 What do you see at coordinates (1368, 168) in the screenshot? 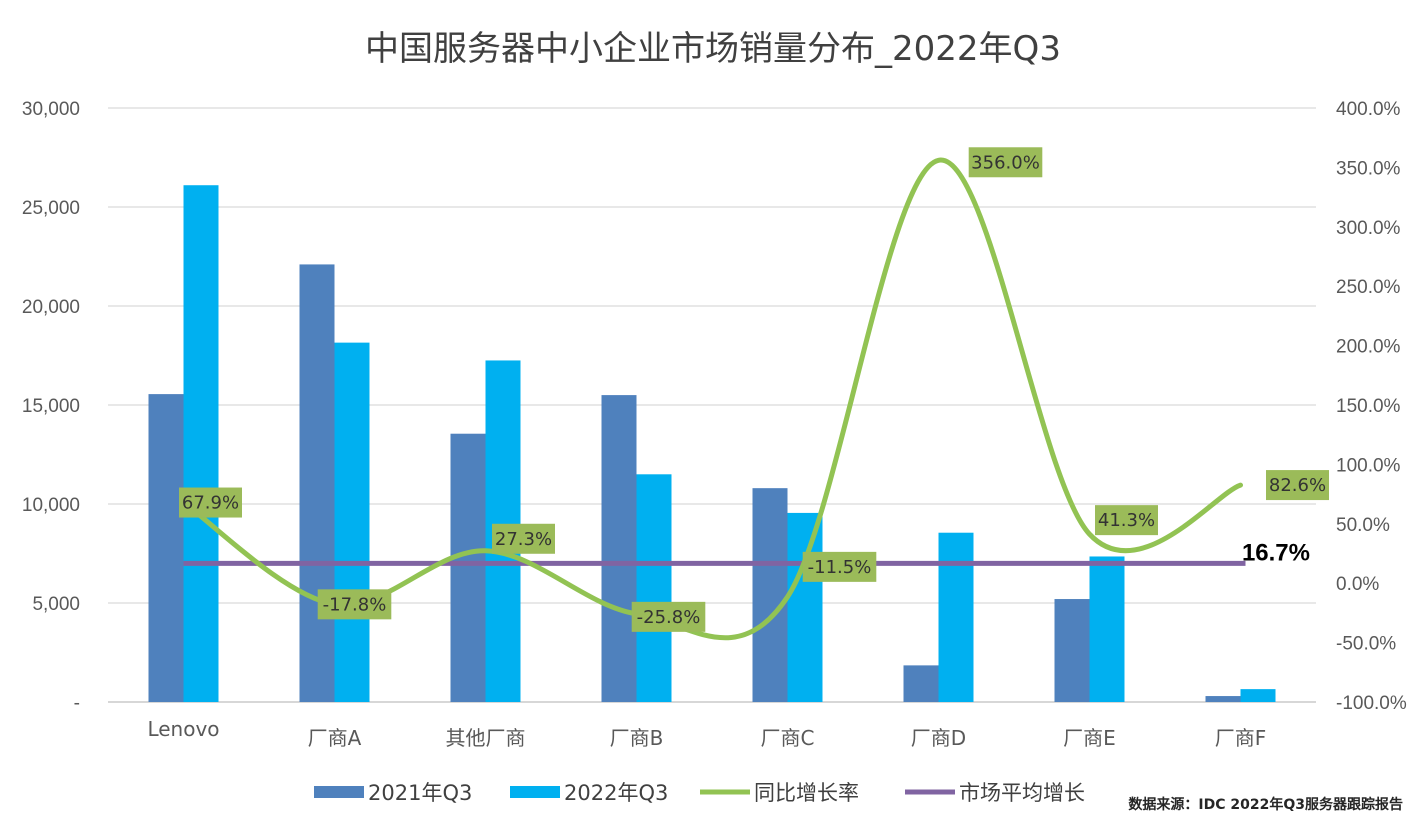
I see `right-tick-label: 350.0%` at bounding box center [1368, 168].